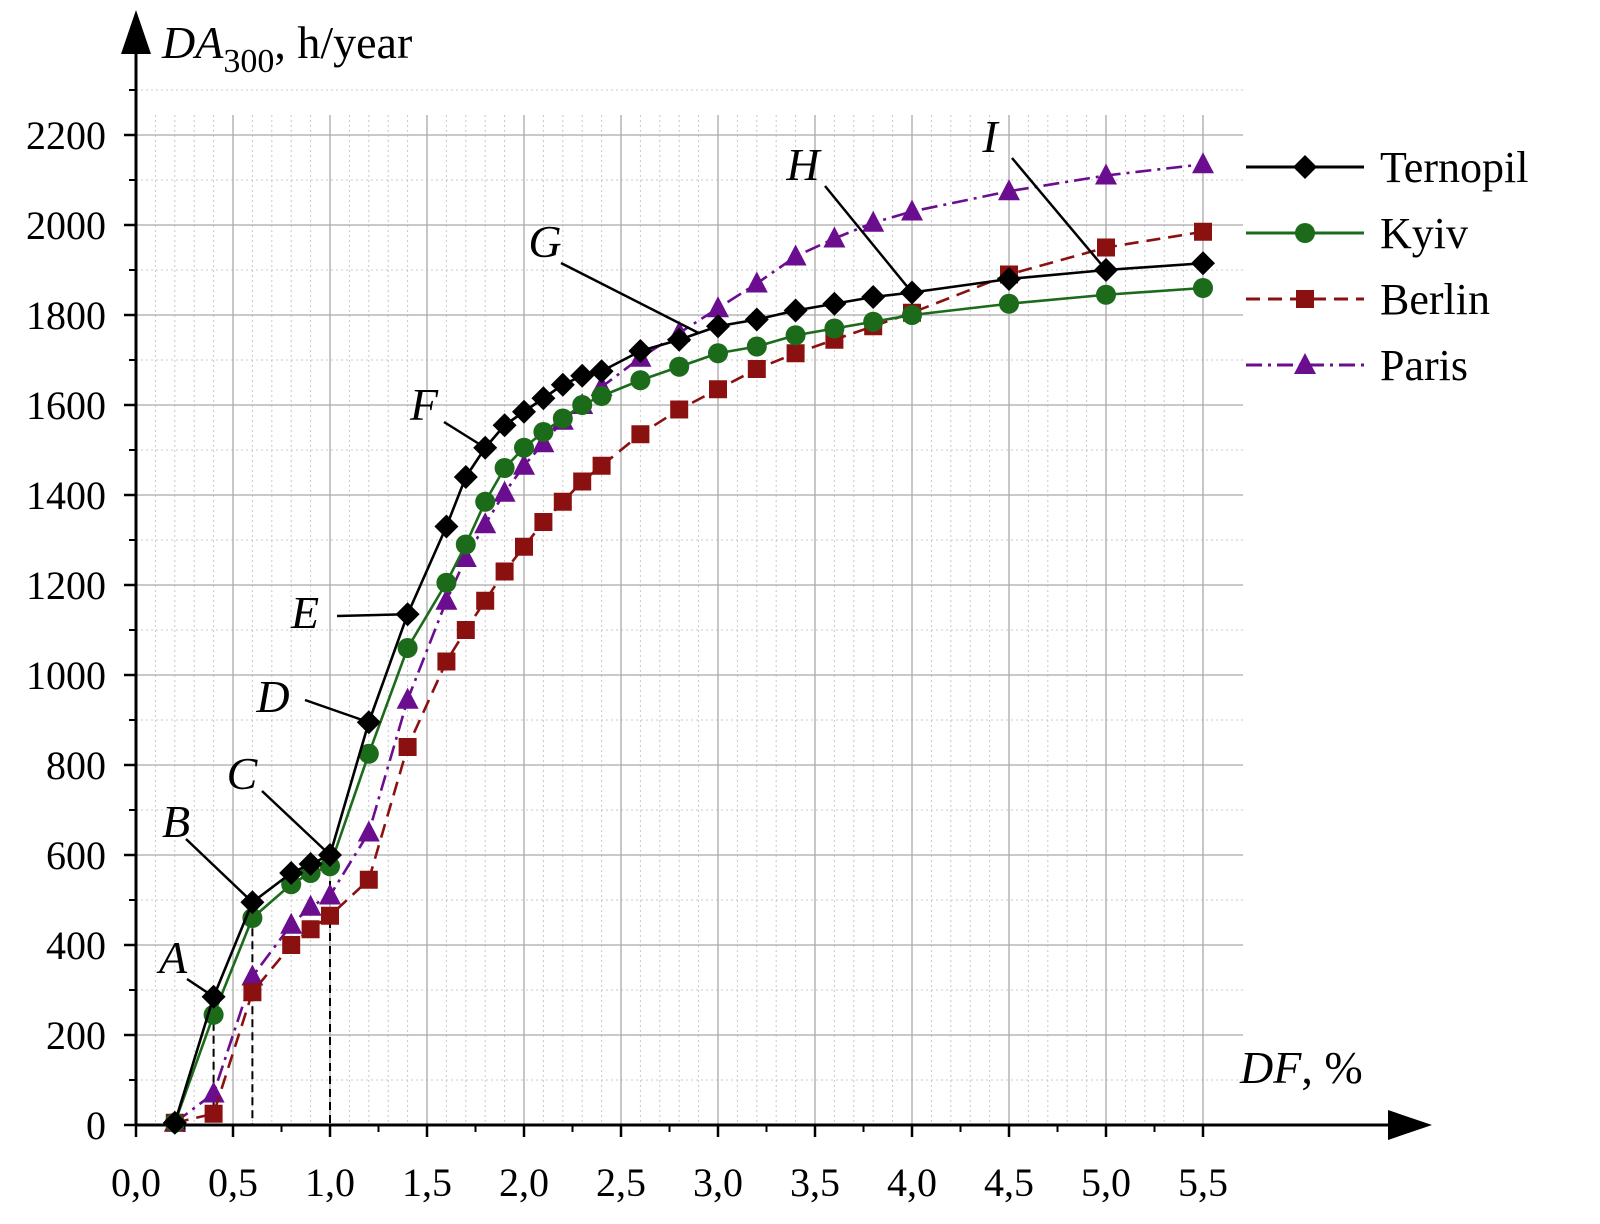 The width and height of the screenshot is (1600, 1224). I want to click on y-axis-arrow, so click(136, 32).